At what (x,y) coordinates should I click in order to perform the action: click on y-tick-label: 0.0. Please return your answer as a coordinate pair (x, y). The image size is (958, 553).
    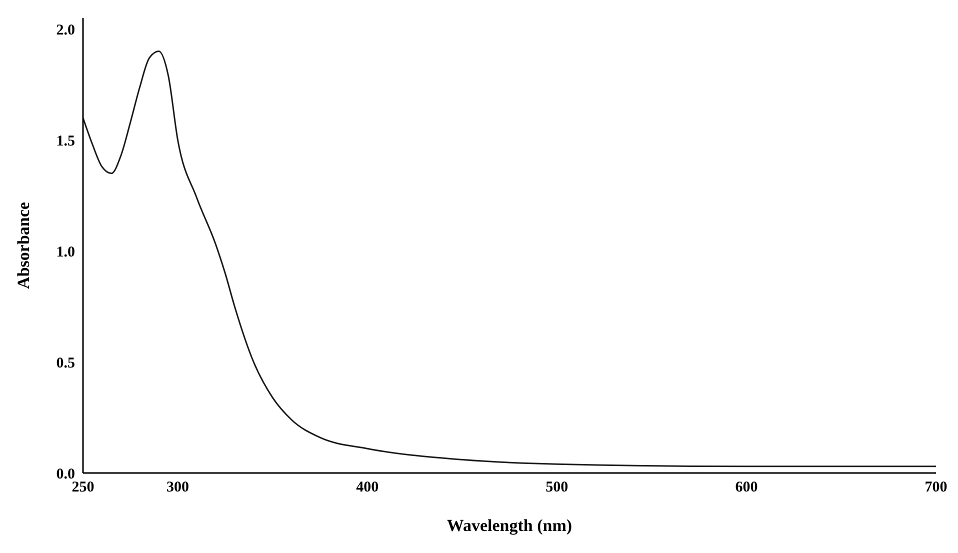
    Looking at the image, I should click on (65, 474).